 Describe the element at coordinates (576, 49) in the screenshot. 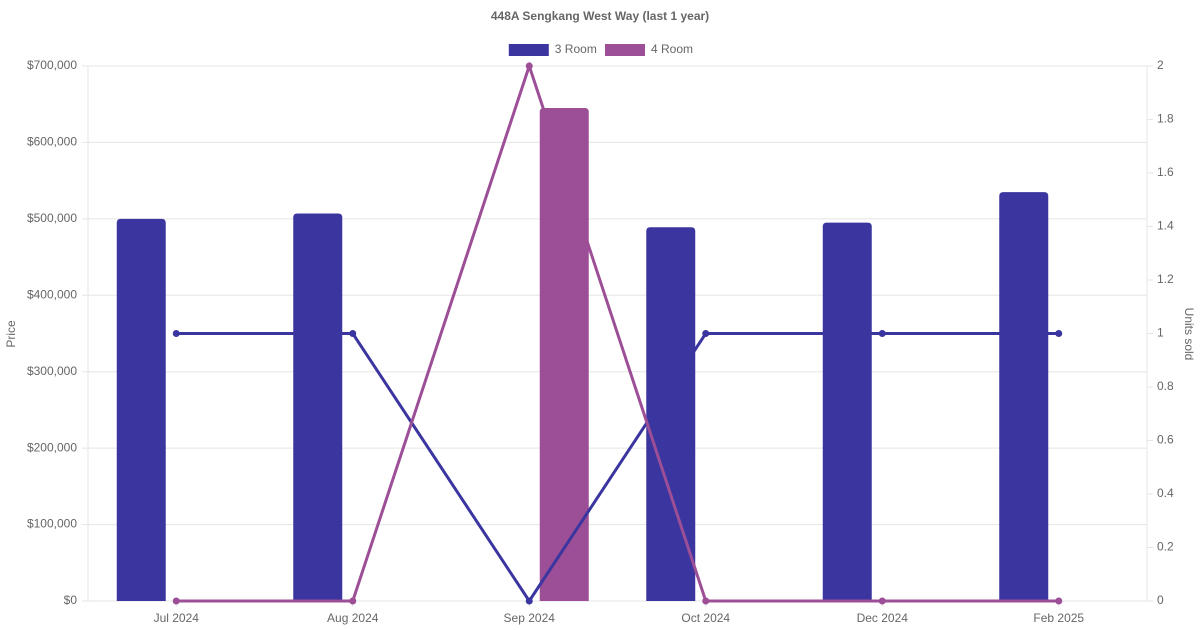

I see `legend-label: 3 Room` at that location.